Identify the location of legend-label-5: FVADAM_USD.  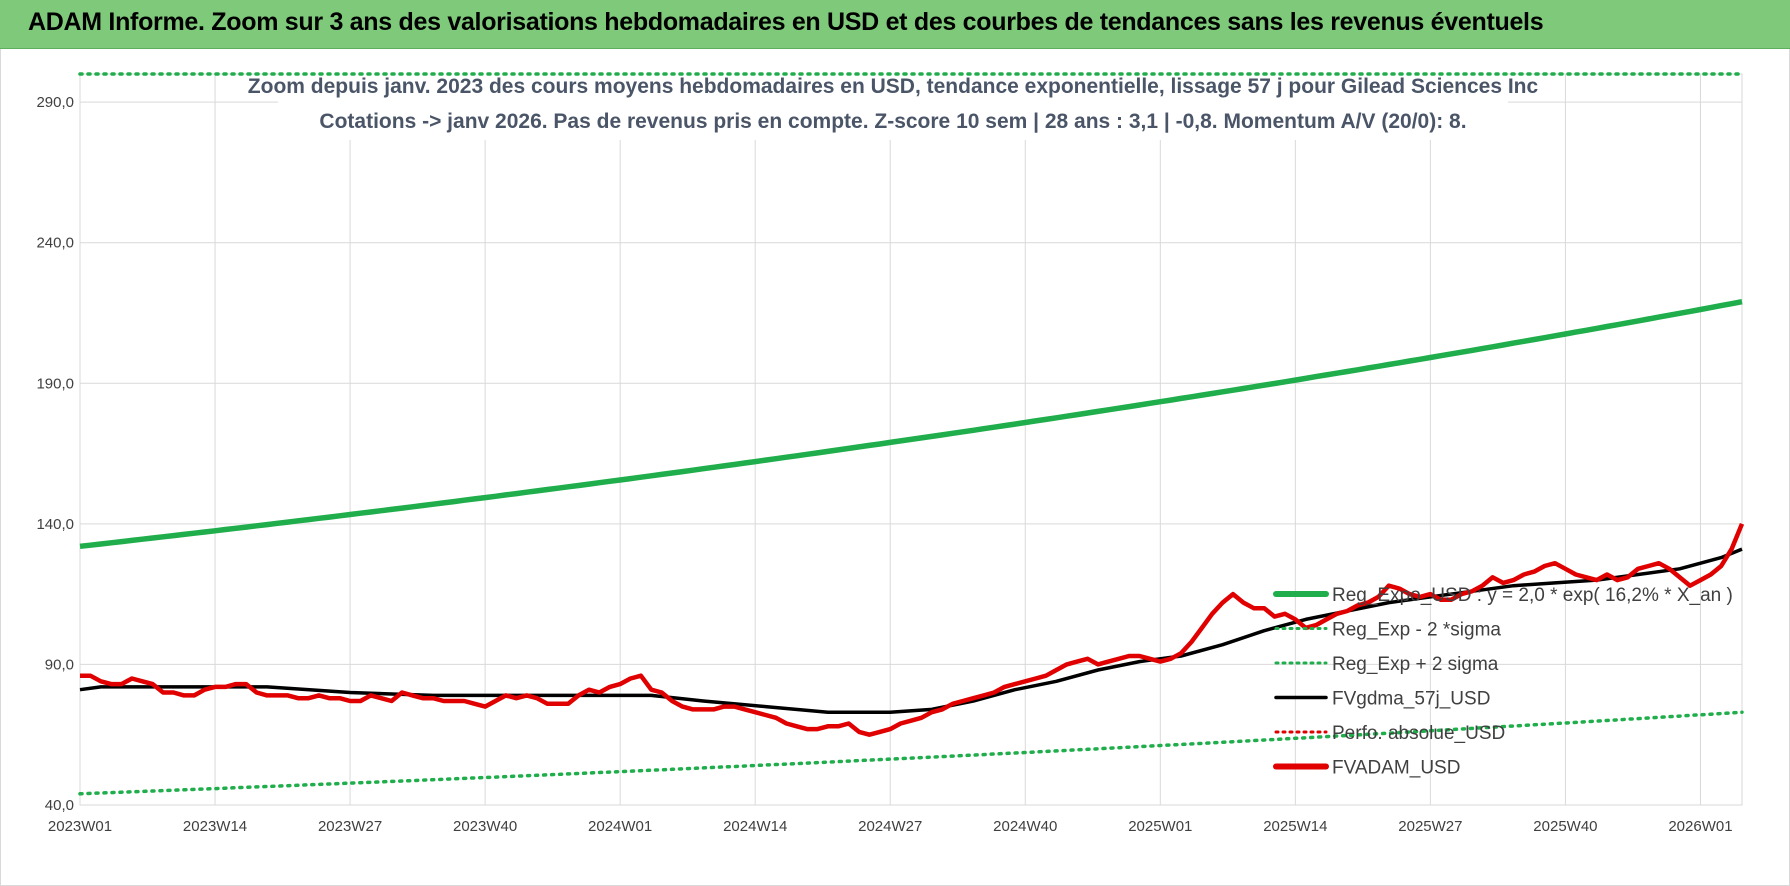
(1396, 768).